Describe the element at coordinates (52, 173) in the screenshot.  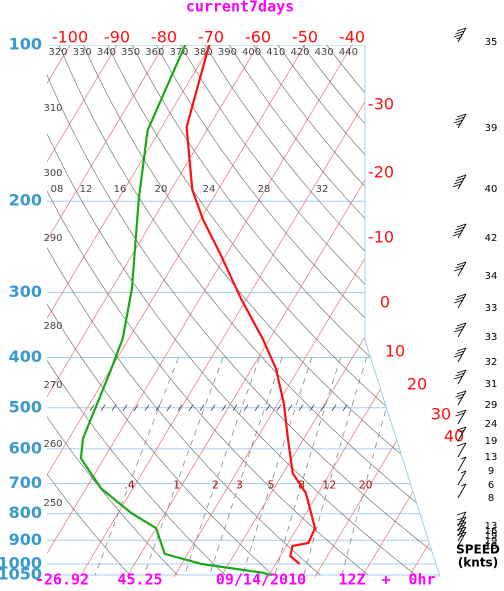
I see `adiabat-label: 300` at that location.